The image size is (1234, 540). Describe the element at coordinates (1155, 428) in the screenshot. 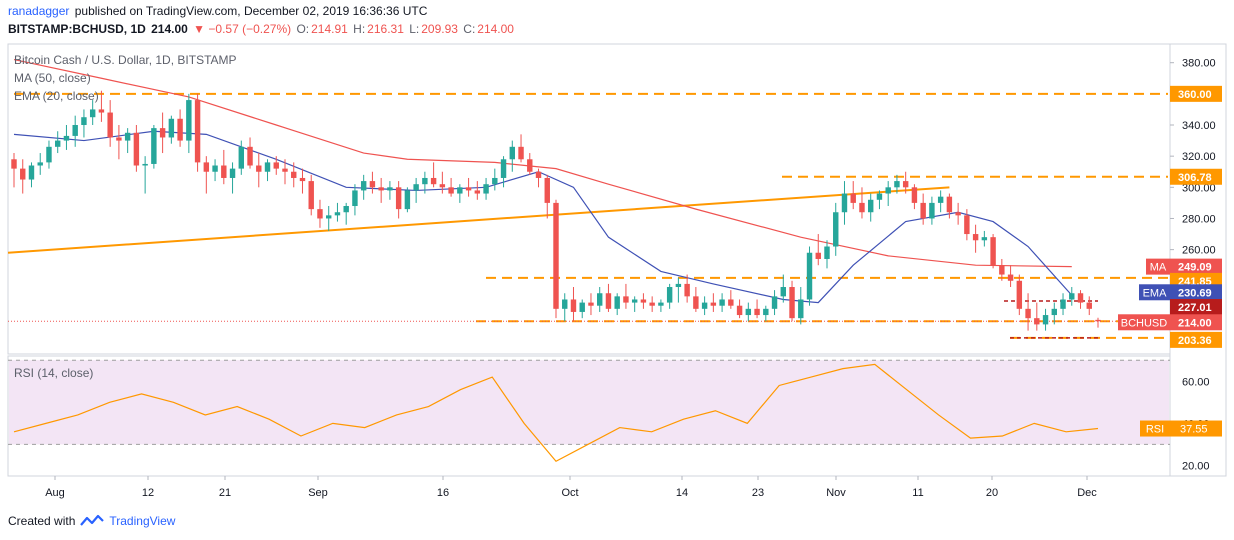

I see `rsi-tag-name` at that location.